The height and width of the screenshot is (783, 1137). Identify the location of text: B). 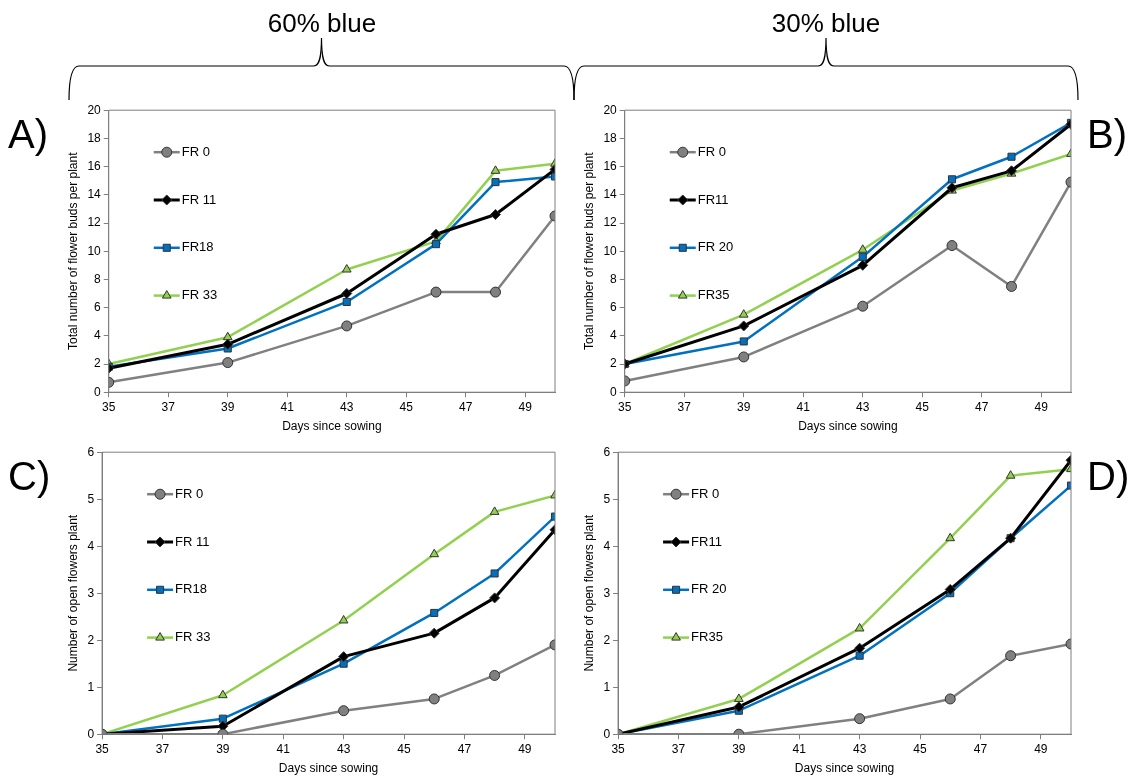
(1107, 134).